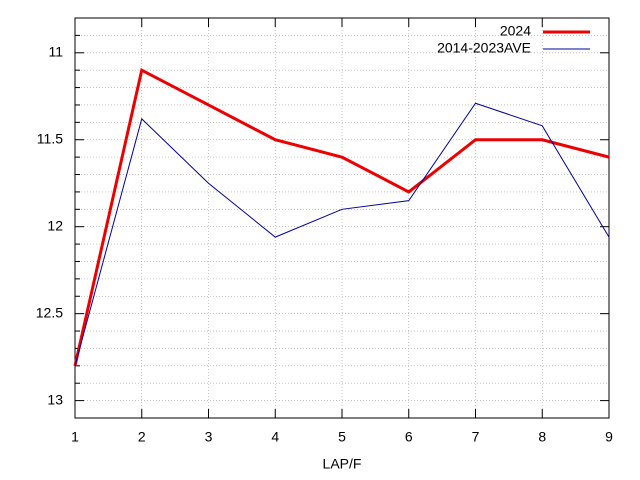  Describe the element at coordinates (409, 437) in the screenshot. I see `x-tick-label: 6` at that location.